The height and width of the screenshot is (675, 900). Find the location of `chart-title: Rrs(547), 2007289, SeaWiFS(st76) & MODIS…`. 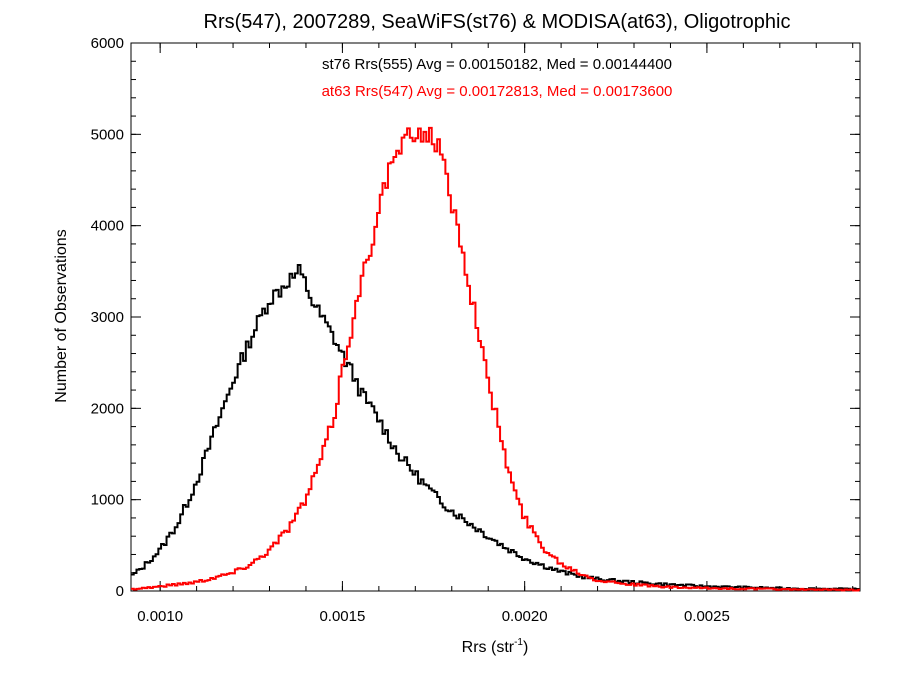

chart-title: Rrs(547), 2007289, SeaWiFS(st76) & MODIS… is located at coordinates (497, 22).